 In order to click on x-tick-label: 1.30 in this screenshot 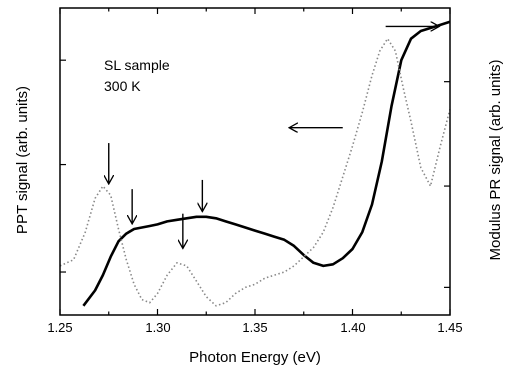, I will do `click(157, 327)`.